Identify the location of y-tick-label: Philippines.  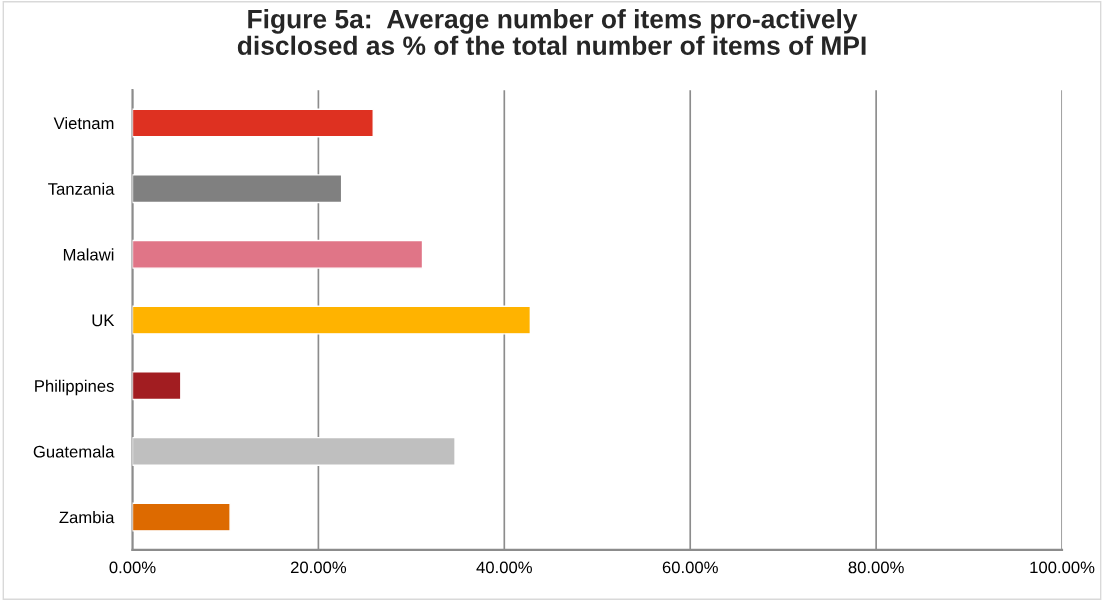
(74, 387).